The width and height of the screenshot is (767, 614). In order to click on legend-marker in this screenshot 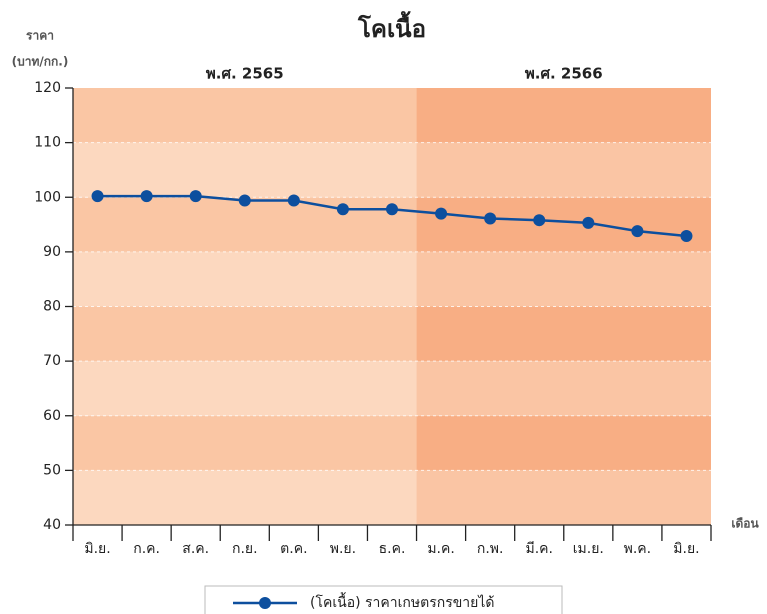, I will do `click(265, 603)`.